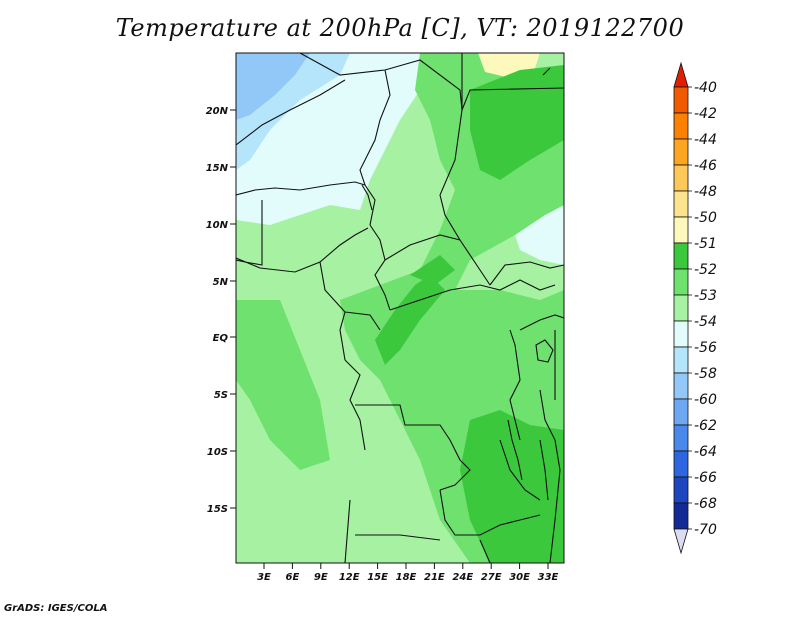  I want to click on colorbar-label: -54, so click(705, 322).